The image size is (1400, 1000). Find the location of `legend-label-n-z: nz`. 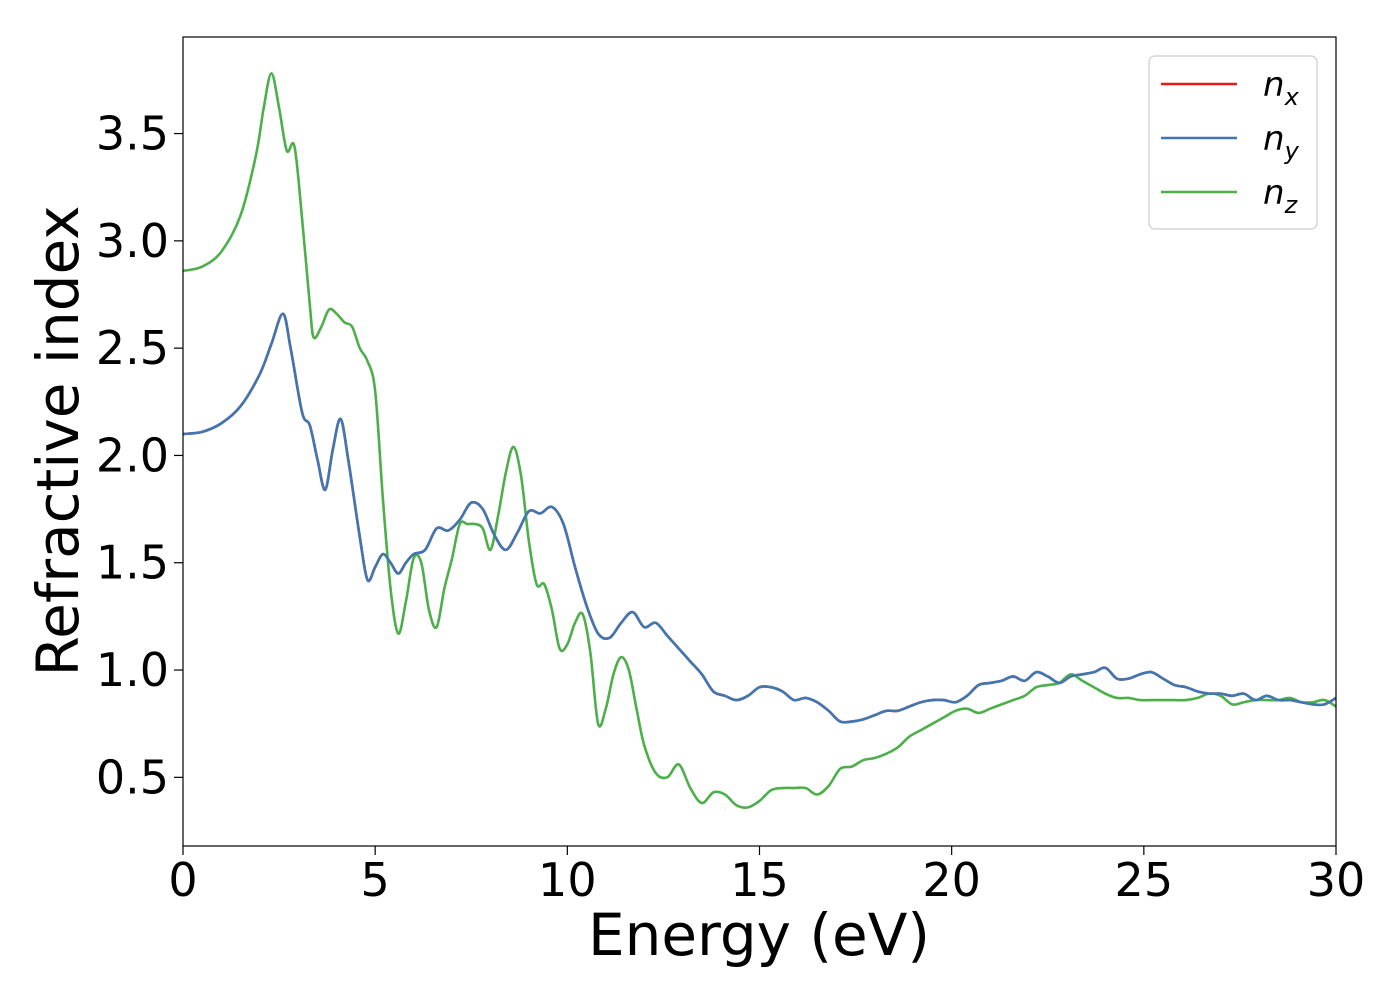

legend-label-n-z: nz is located at coordinates (1281, 196).